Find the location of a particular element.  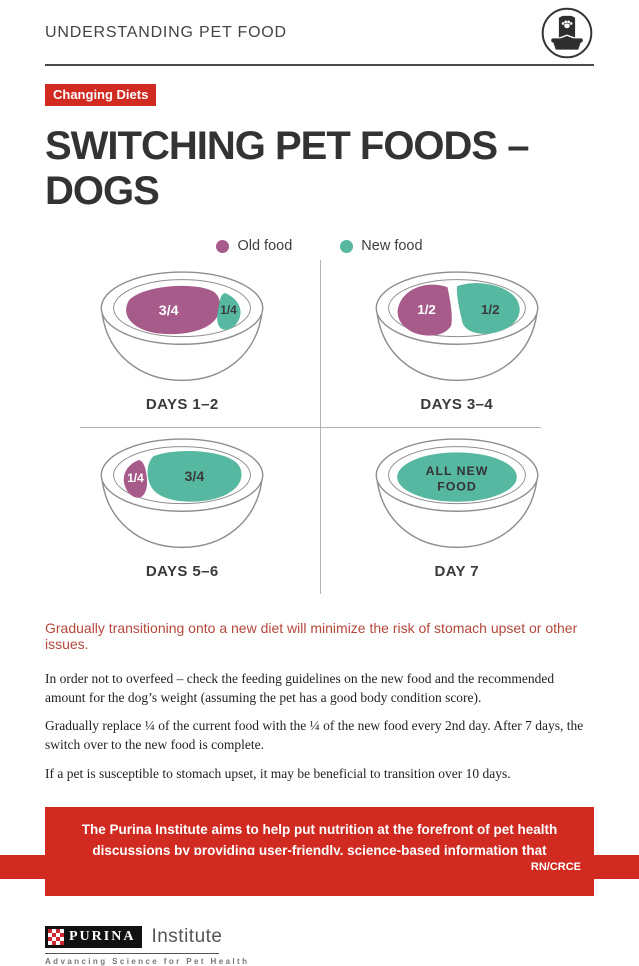

pet-food-bag-bowl-icon is located at coordinates (567, 33).